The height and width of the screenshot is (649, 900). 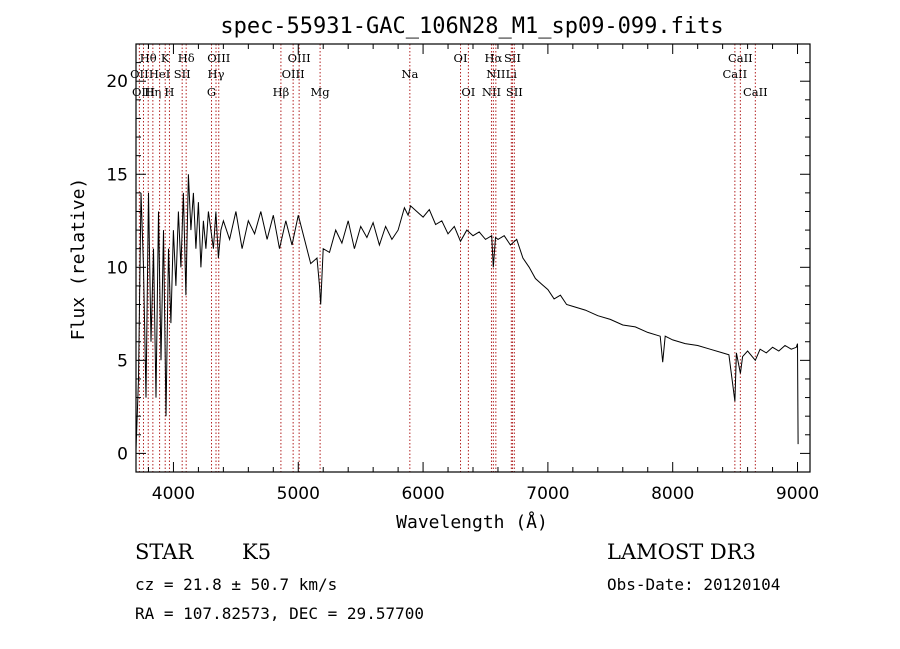 What do you see at coordinates (298, 494) in the screenshot?
I see `x-tick-label: 5000` at bounding box center [298, 494].